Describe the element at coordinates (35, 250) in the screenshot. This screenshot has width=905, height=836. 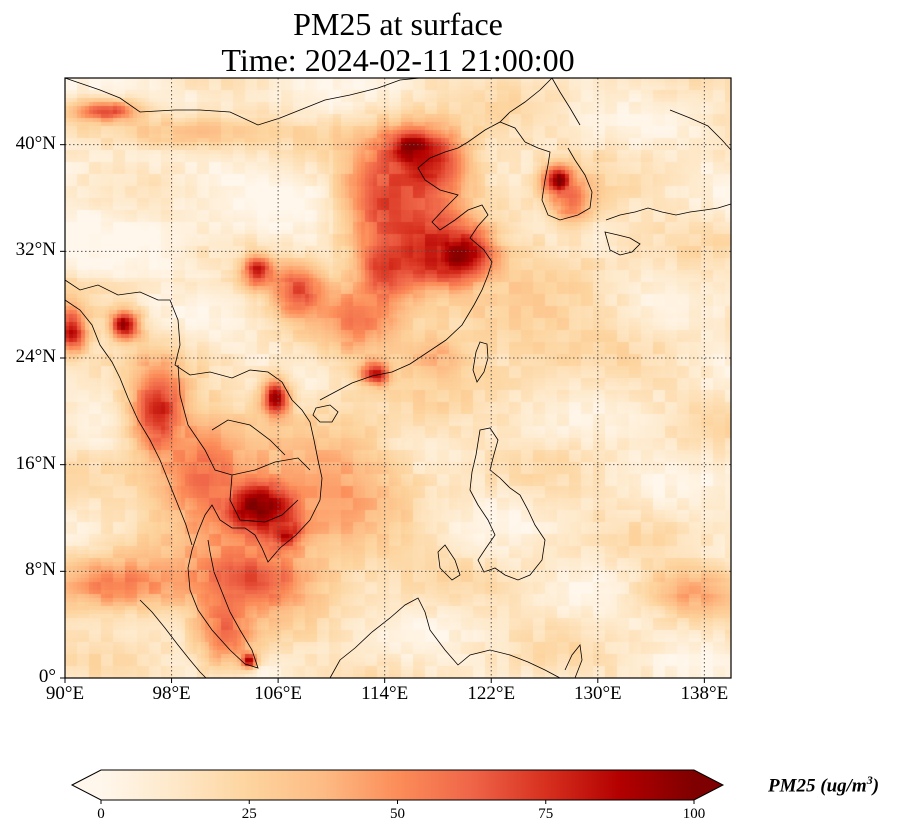
I see `y-tick-label: 32°N` at that location.